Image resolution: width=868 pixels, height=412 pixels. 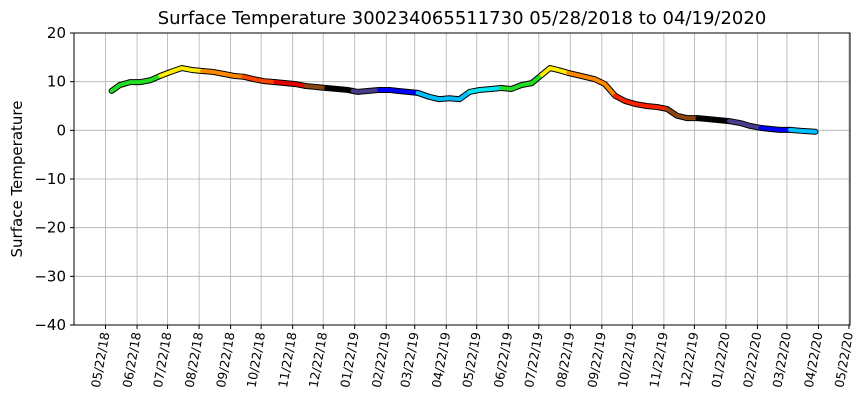 I want to click on x-tick-label: 06/22/18, so click(x=131, y=360).